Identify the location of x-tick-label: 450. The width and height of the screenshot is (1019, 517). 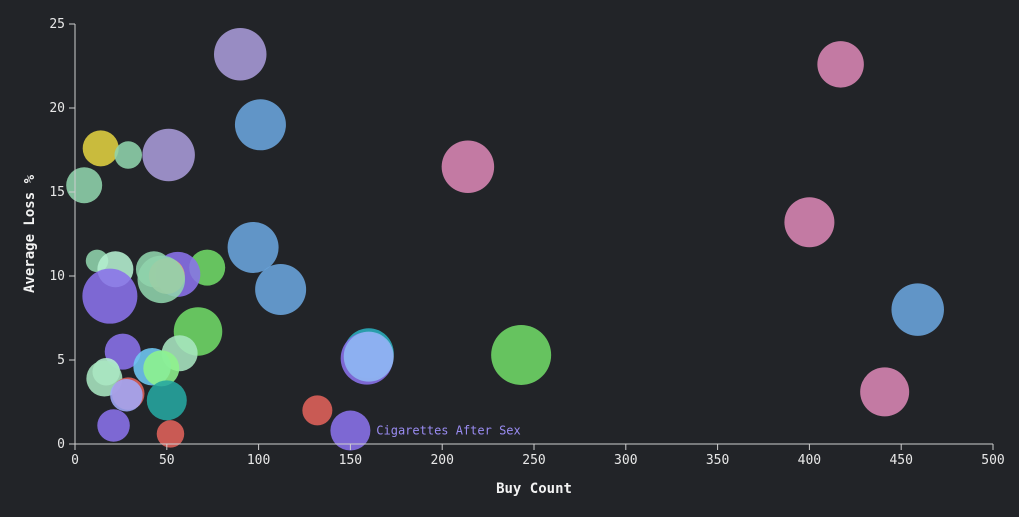
(900, 460).